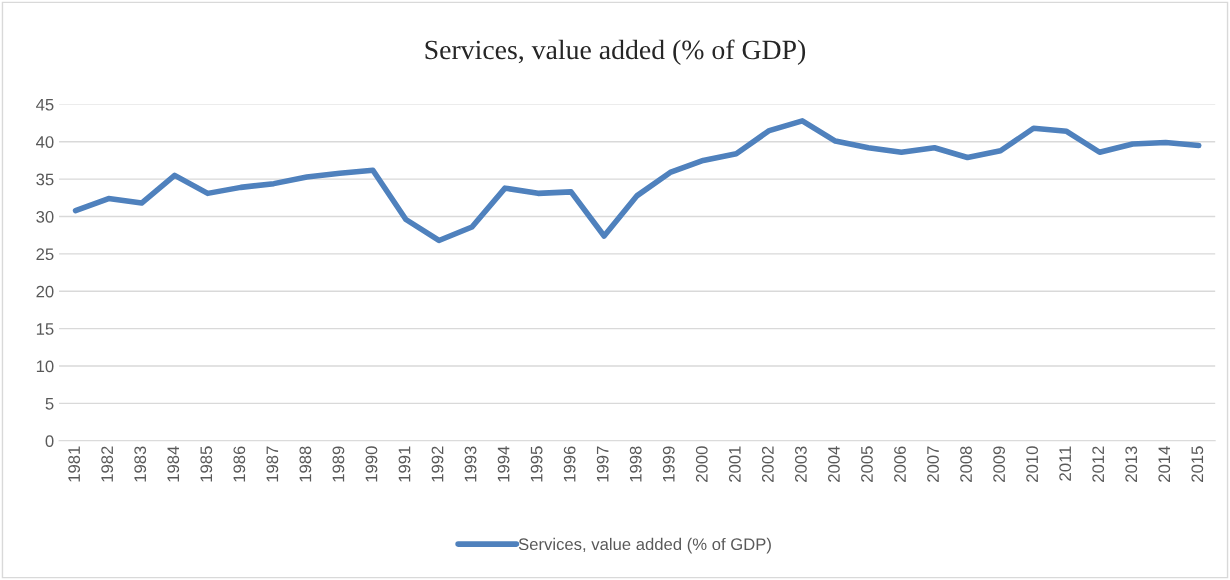 The image size is (1230, 580). Describe the element at coordinates (933, 464) in the screenshot. I see `x-tick-label: 2007` at that location.